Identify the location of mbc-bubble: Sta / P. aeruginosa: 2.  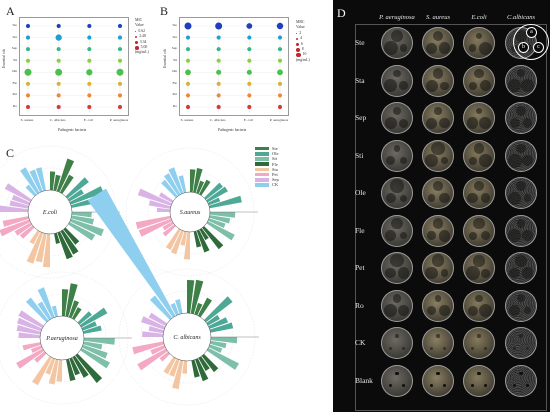
(280, 37).